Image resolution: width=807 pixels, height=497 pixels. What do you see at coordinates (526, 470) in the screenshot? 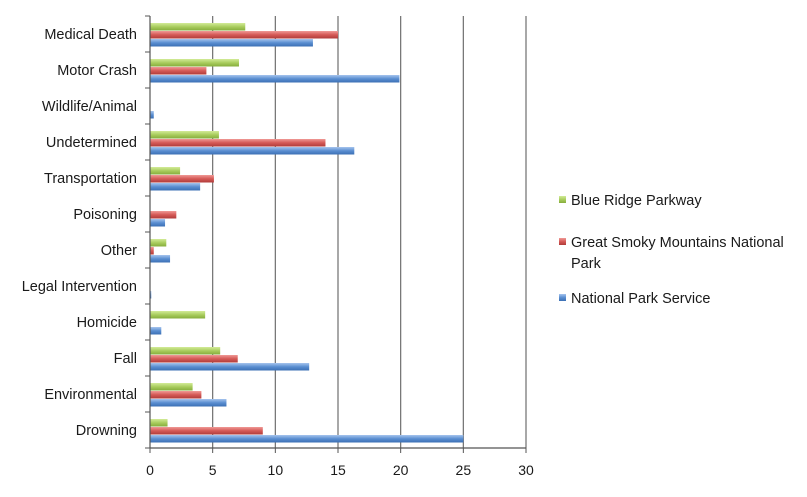
I see `x-tick-label: 30` at bounding box center [526, 470].